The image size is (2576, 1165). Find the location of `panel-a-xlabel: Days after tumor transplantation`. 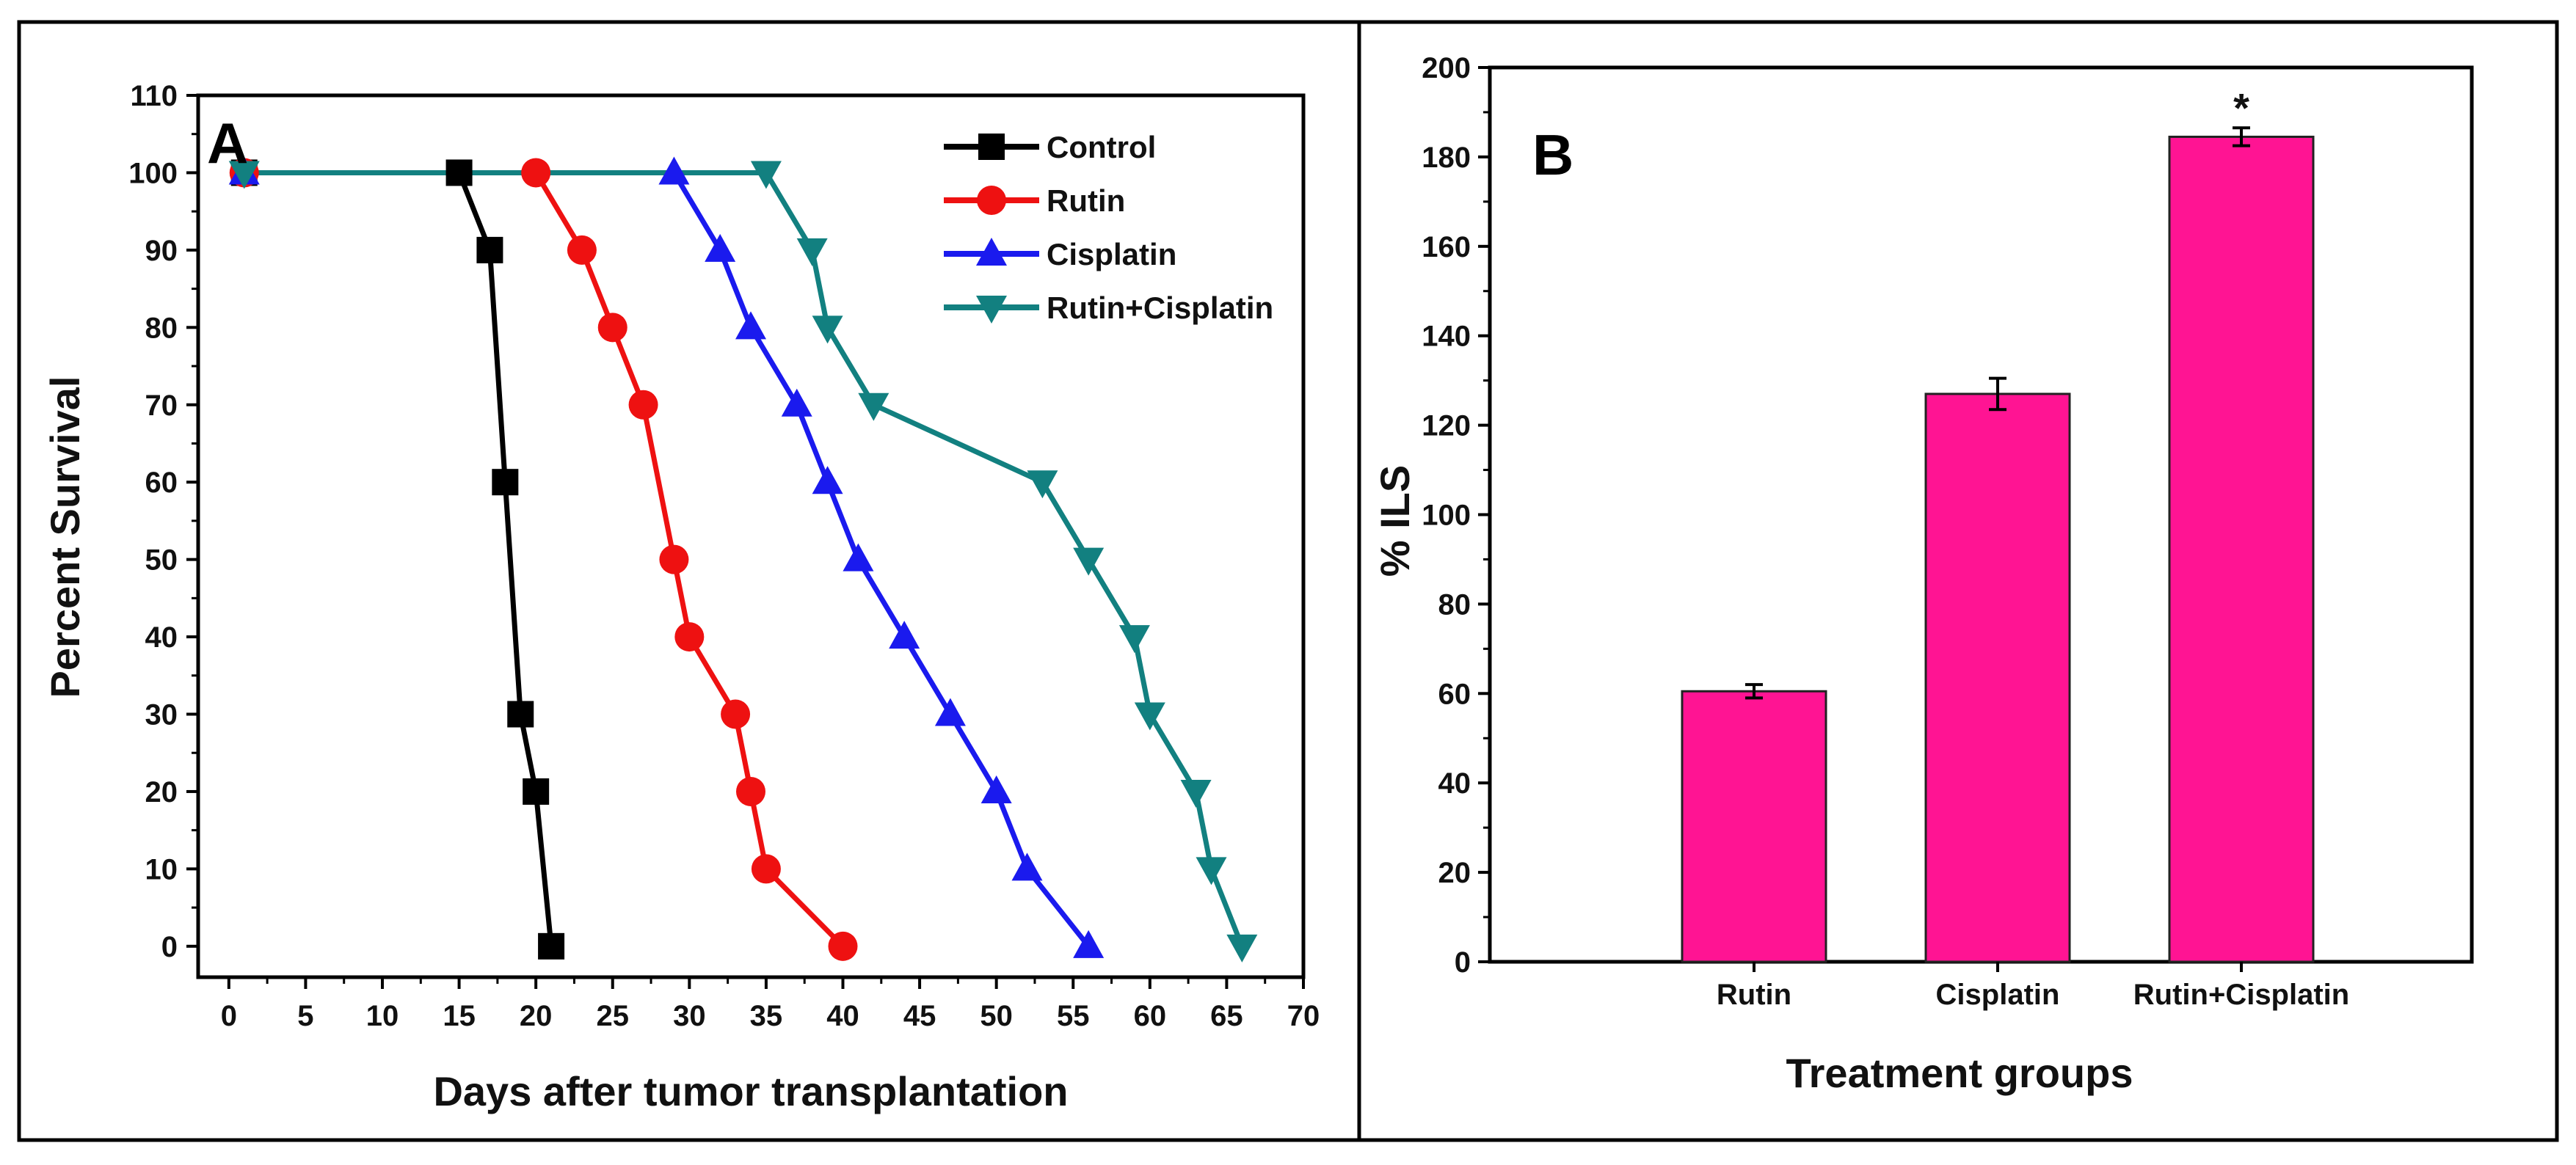

panel-a-xlabel: Days after tumor transplantation is located at coordinates (750, 1091).